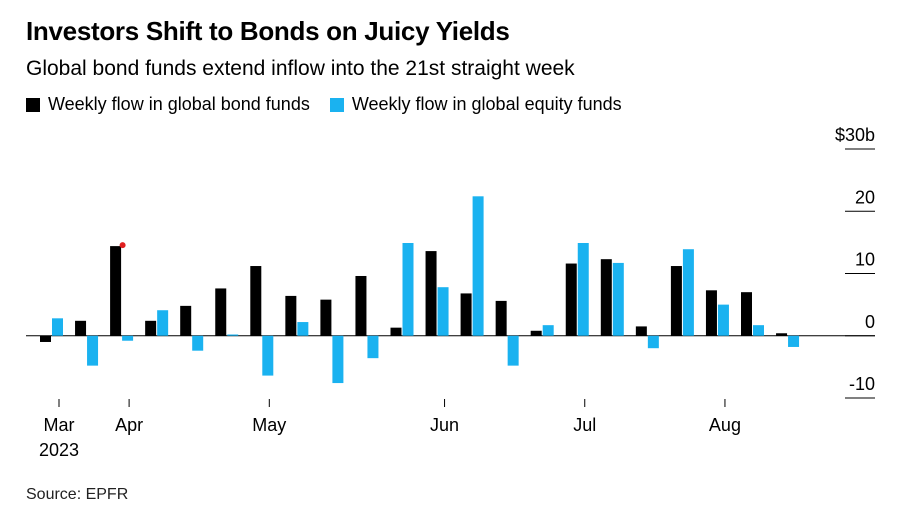 This screenshot has height=514, width=913. Describe the element at coordinates (122, 245) in the screenshot. I see `streak-marker` at that location.